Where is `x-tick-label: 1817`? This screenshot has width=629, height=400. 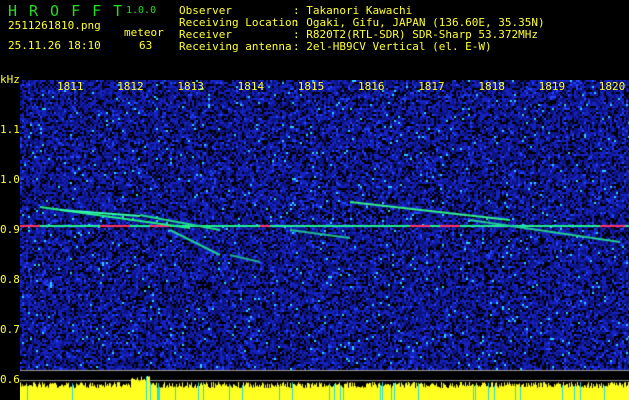 x-tick-label: 1817 is located at coordinates (431, 86).